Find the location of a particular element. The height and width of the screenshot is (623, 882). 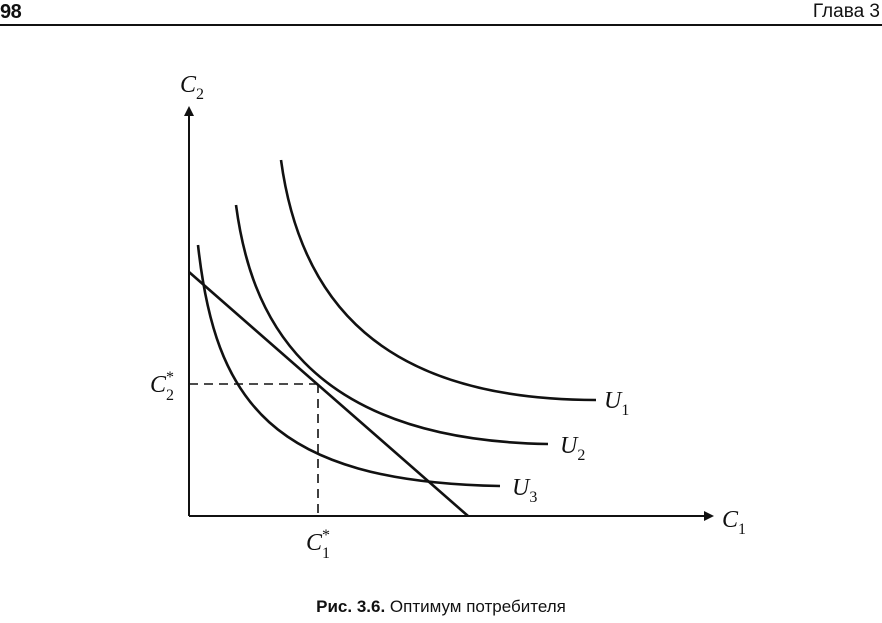

budget-line is located at coordinates (328, 394).